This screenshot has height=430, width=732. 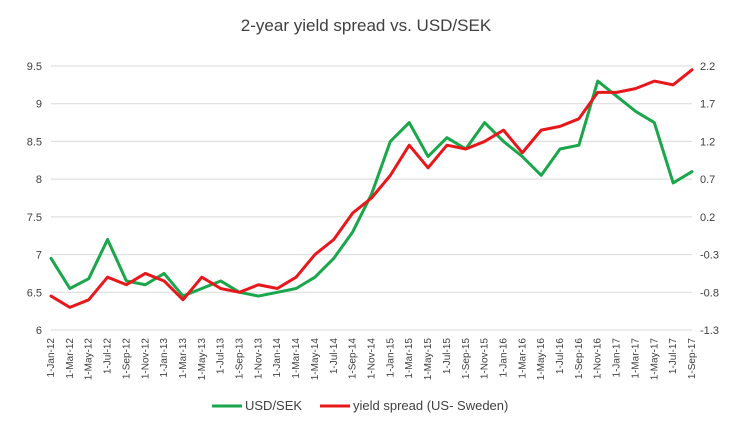 I want to click on x-tick-label: 1-Mar-14, so click(x=296, y=358).